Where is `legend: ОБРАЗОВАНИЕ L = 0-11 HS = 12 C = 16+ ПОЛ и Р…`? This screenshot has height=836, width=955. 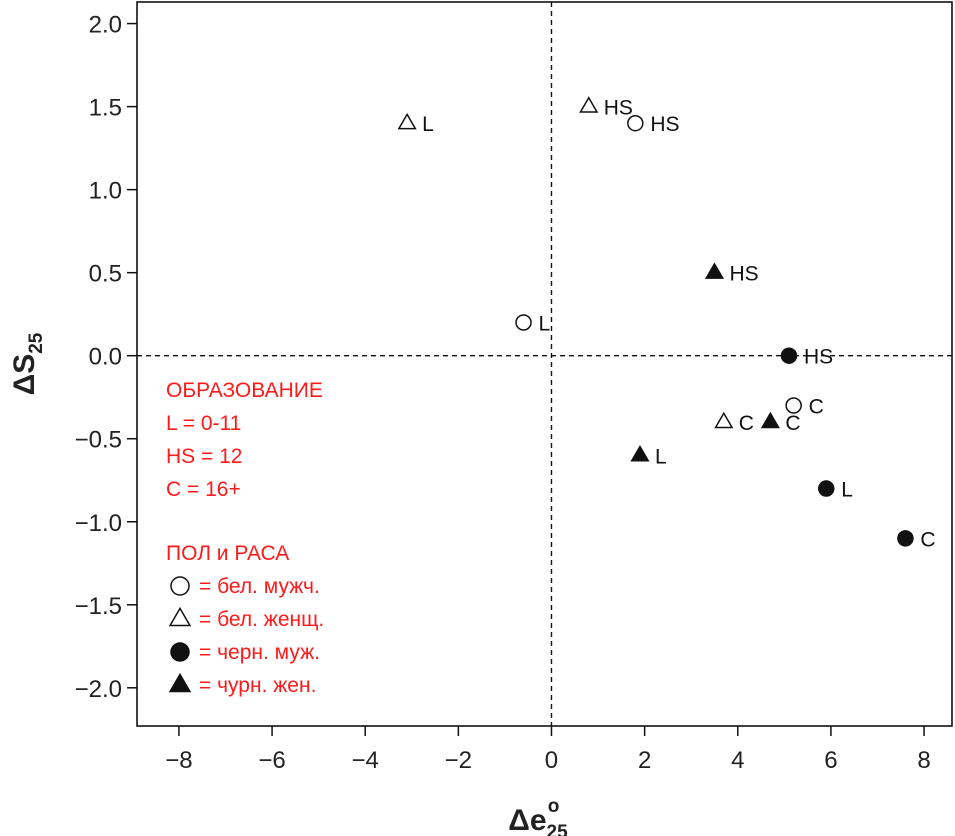 legend: ОБРАЗОВАНИЕ L = 0-11 HS = 12 C = 16+ ПОЛ и Р… is located at coordinates (245, 538).